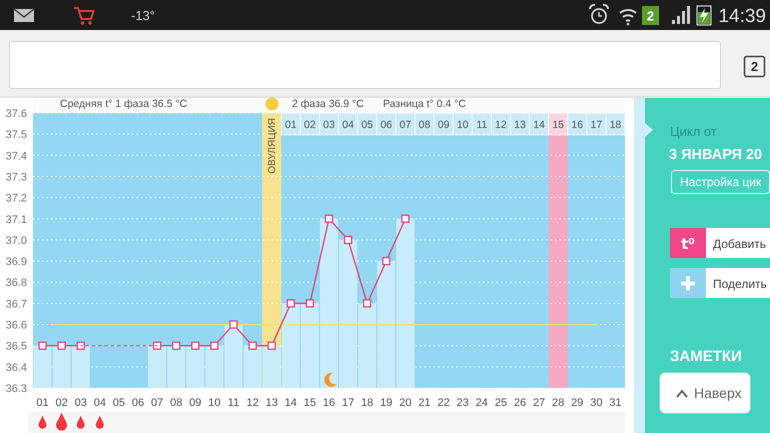 The height and width of the screenshot is (433, 770). What do you see at coordinates (290, 403) in the screenshot?
I see `x-tick-label: 14` at bounding box center [290, 403].